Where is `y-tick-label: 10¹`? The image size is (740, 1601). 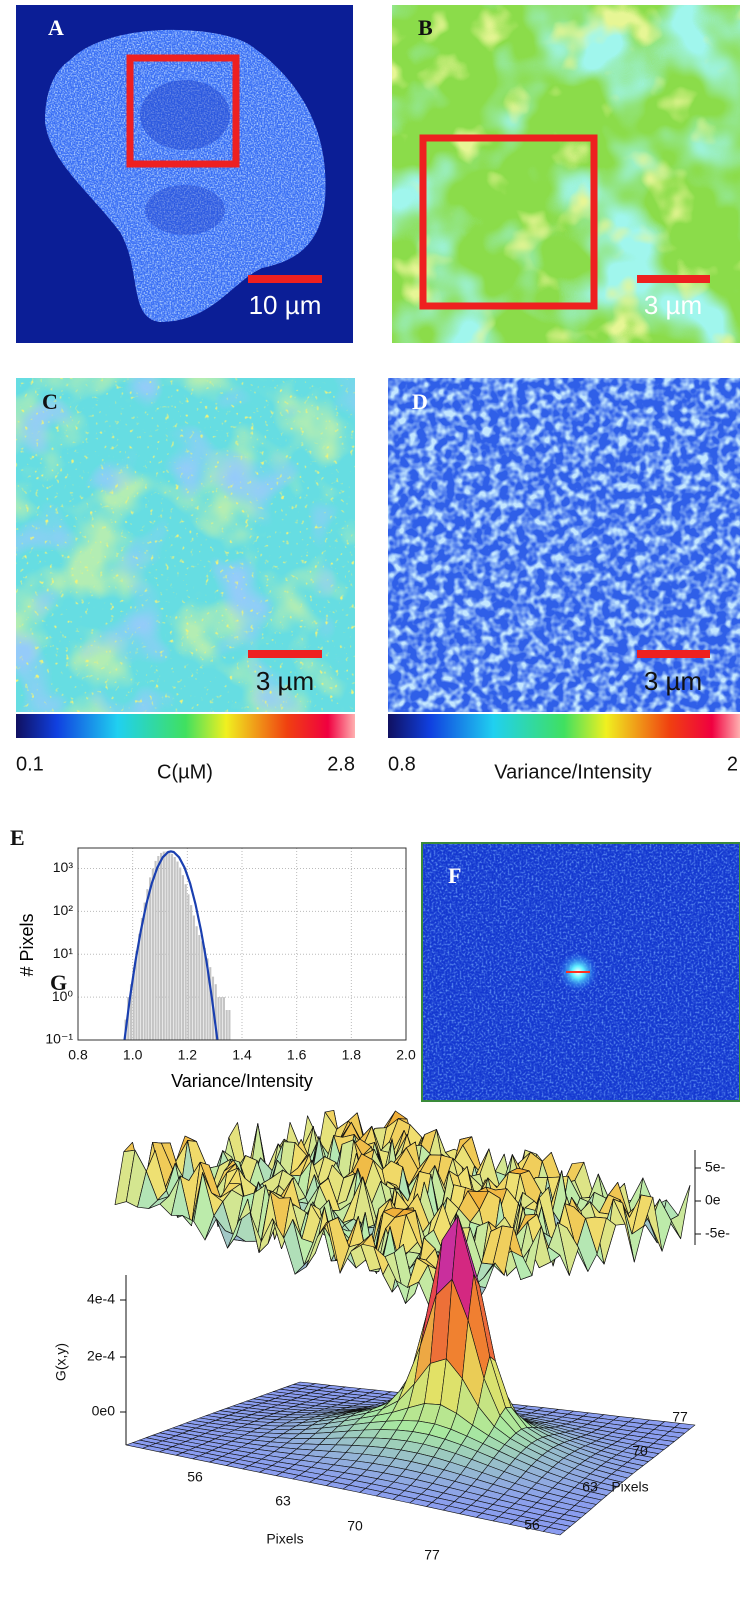 y-tick-label: 10¹ is located at coordinates (63, 953).